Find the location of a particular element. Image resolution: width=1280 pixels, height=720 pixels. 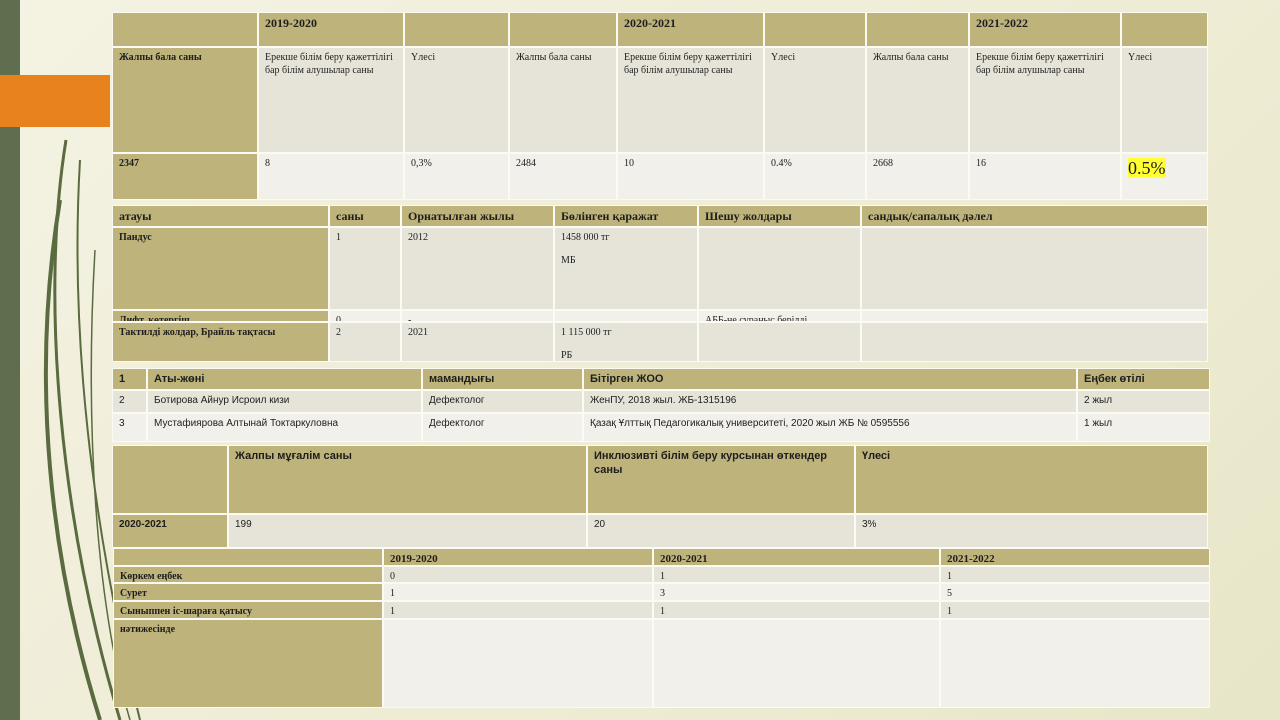

cell-text: 2 жыл is located at coordinates (1098, 400).